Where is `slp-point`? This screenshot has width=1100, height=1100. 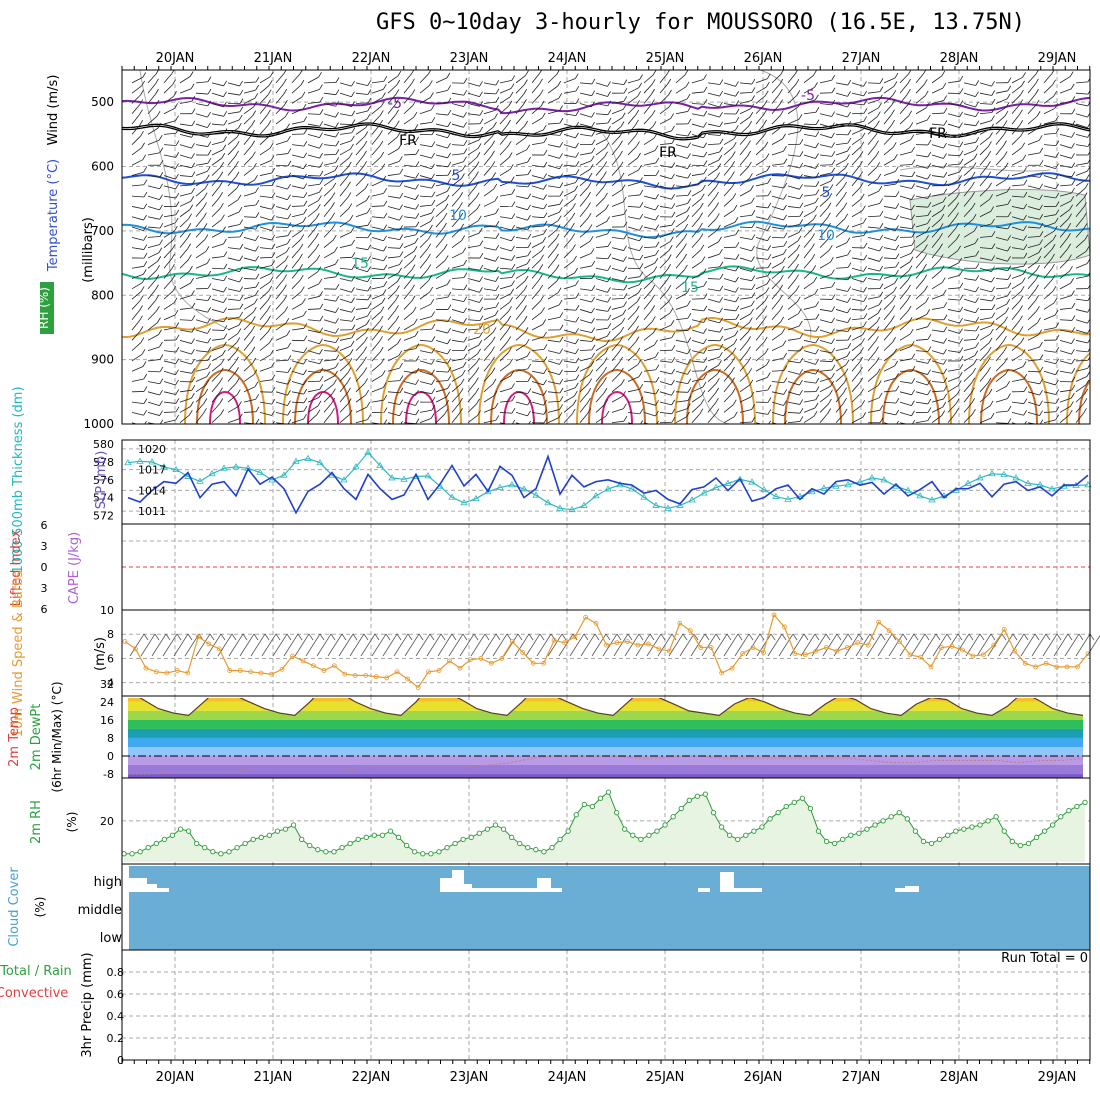 slp-point is located at coordinates (848, 484).